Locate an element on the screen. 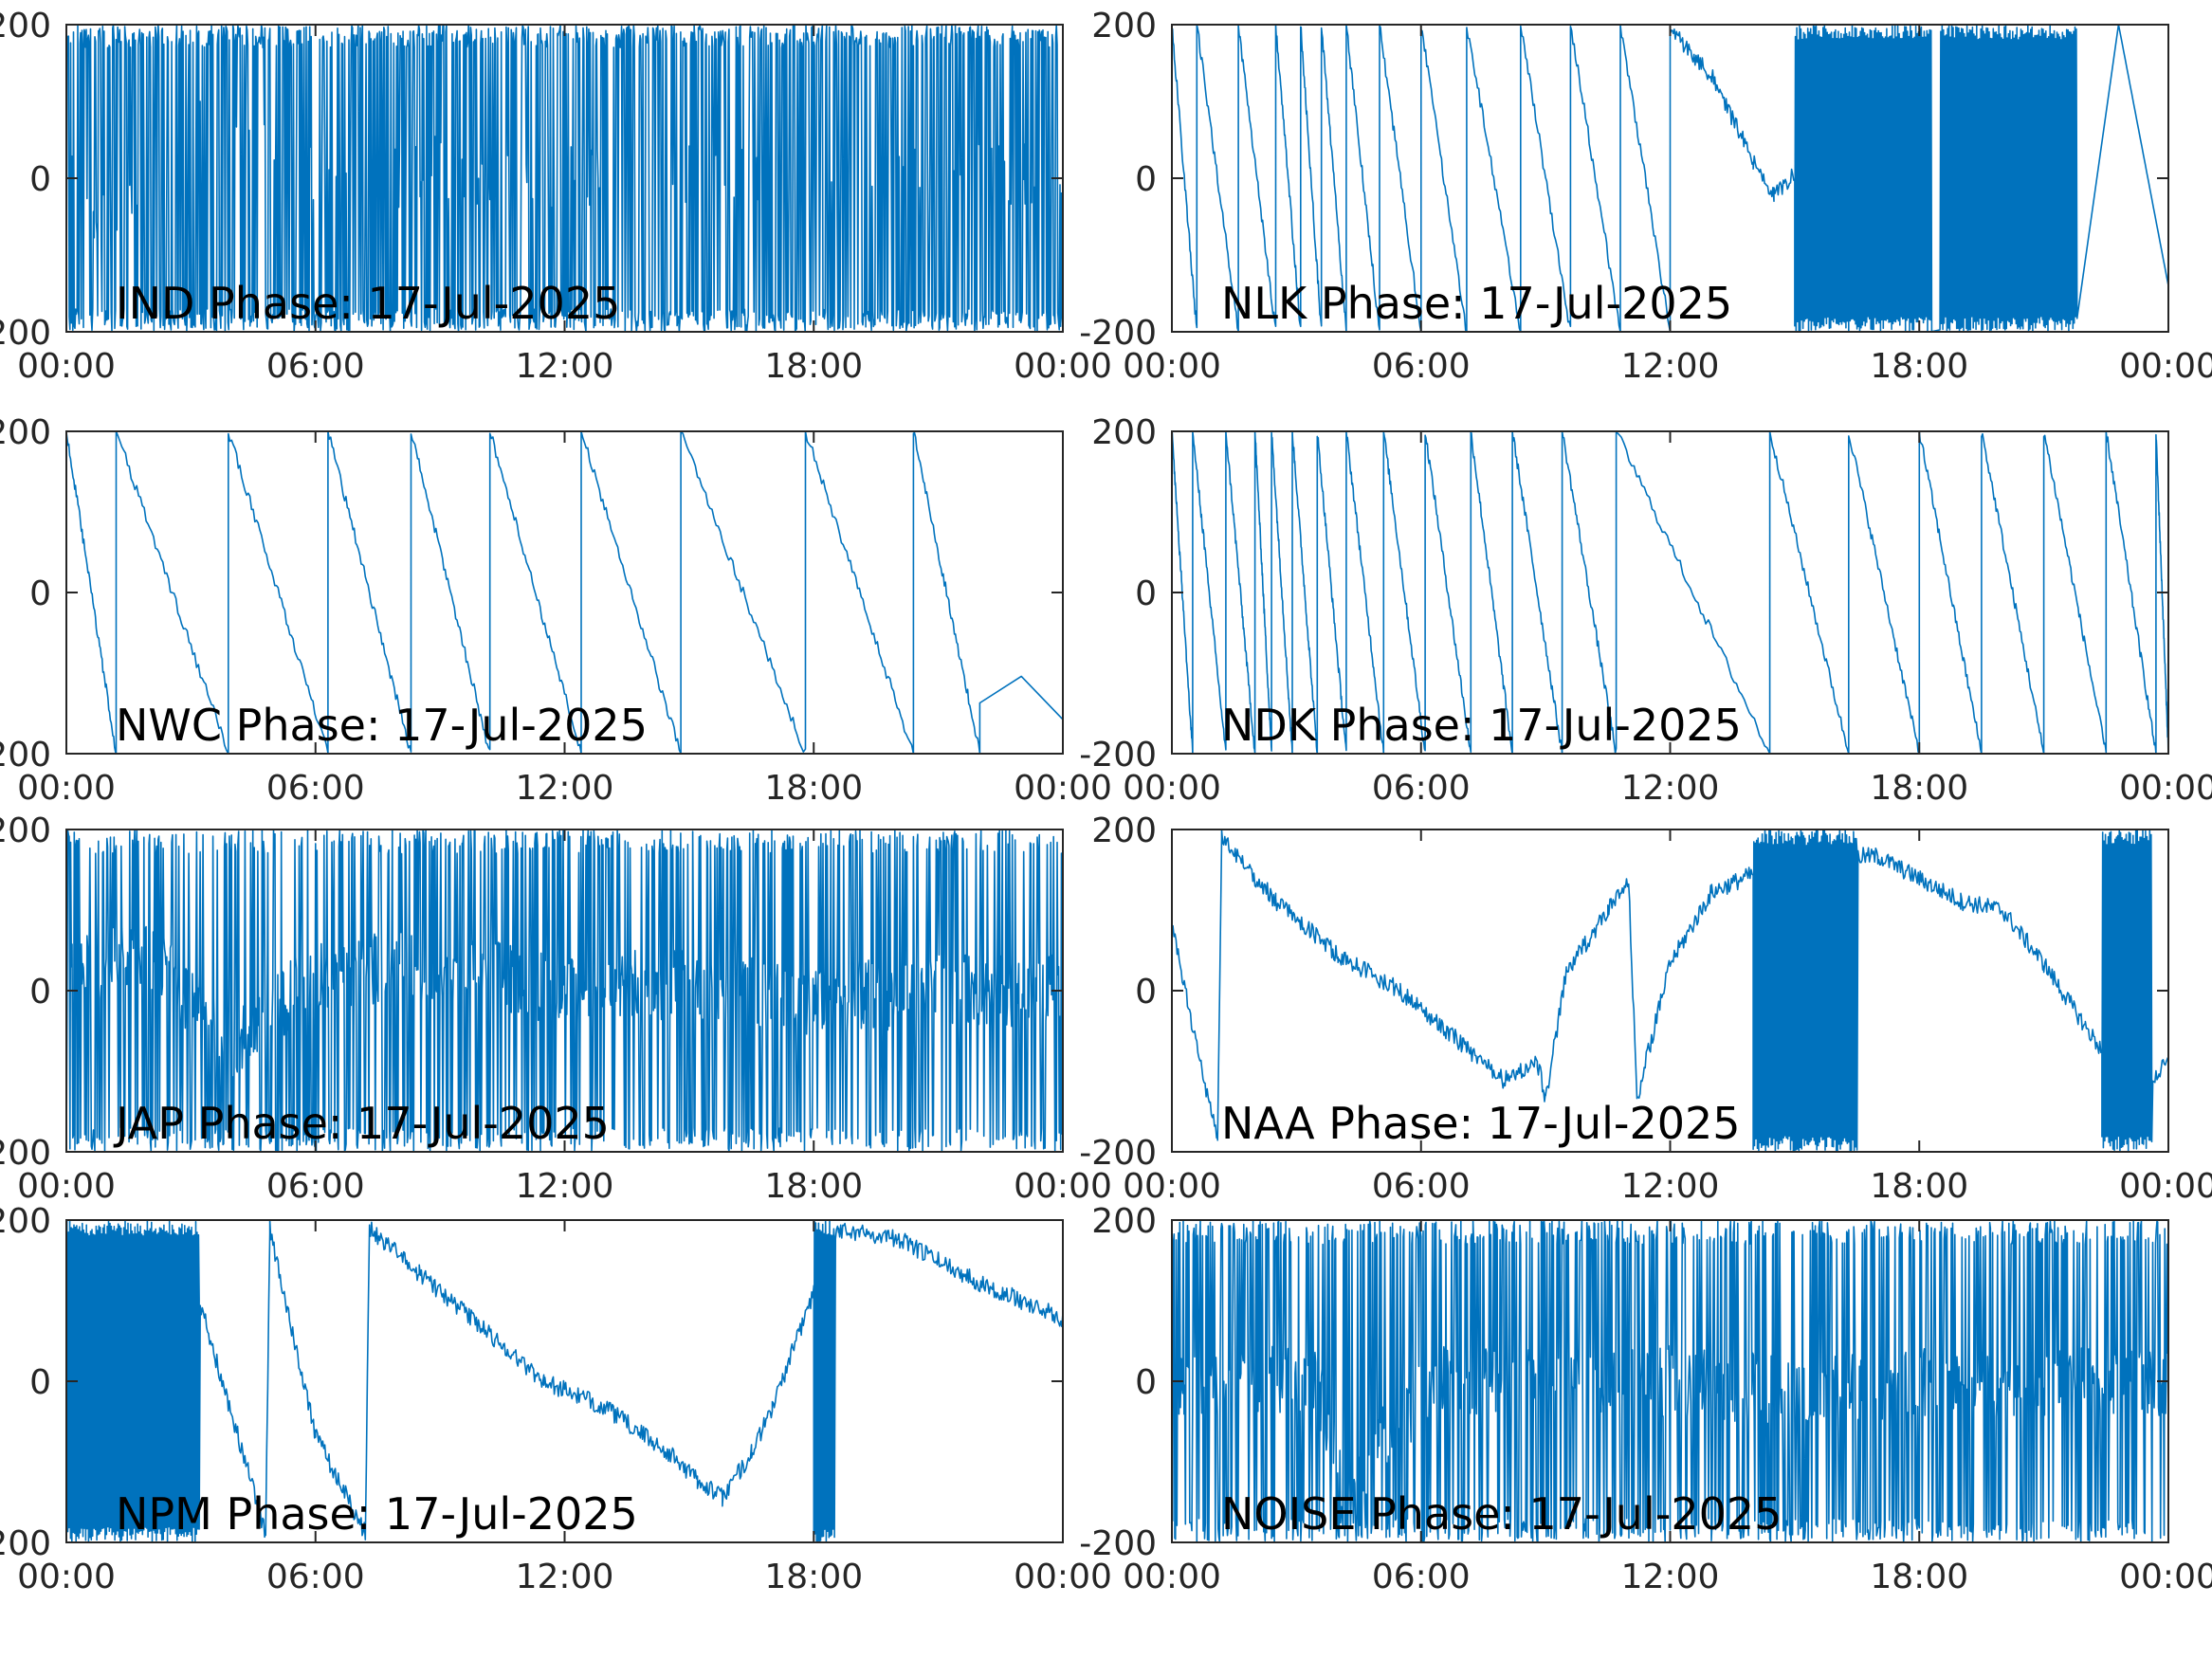  panel-title: IND Phase: 17-Jul-2025 is located at coordinates (368, 303).